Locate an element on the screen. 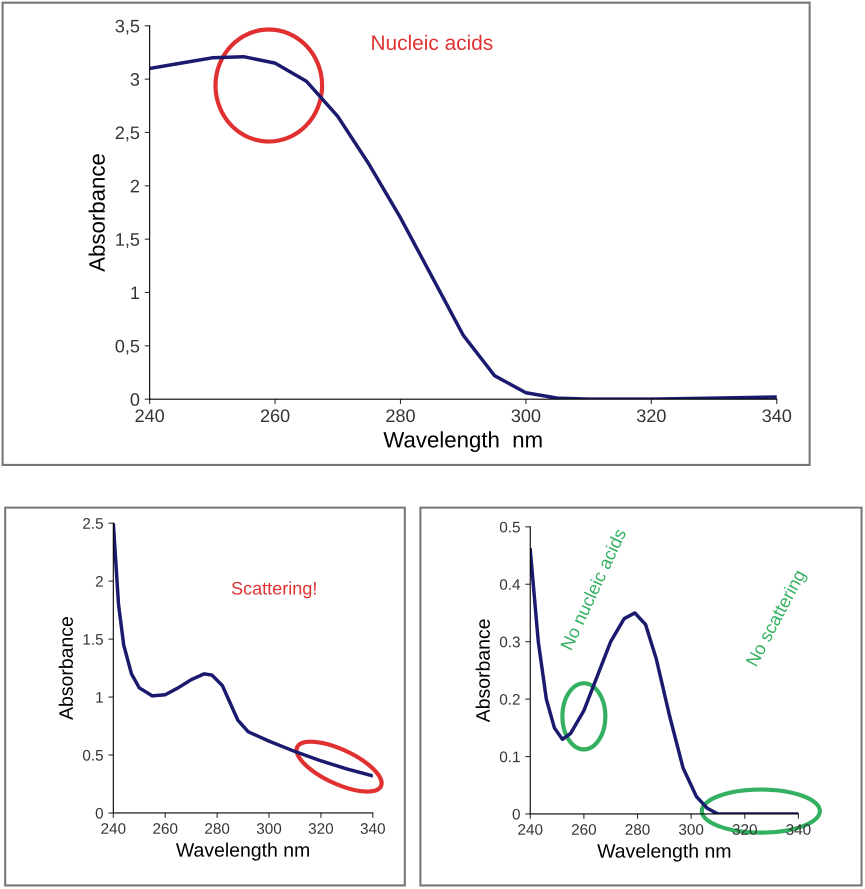 This screenshot has width=865, height=889. line-series is located at coordinates (243, 650).